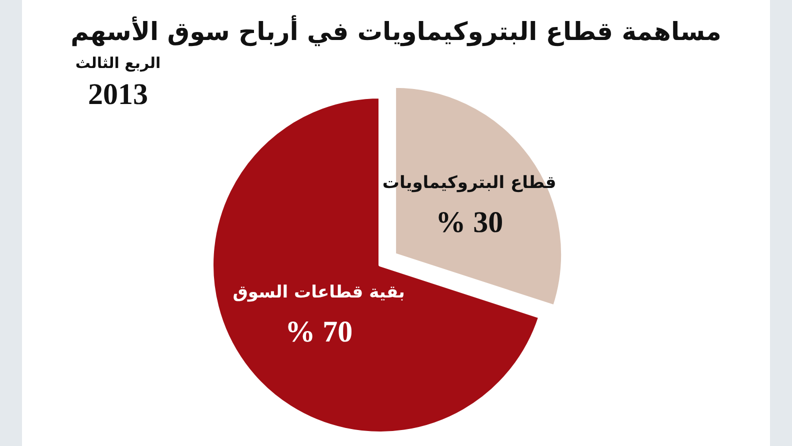  Describe the element at coordinates (118, 63) in the screenshot. I see `text: الربع الثالث` at that location.